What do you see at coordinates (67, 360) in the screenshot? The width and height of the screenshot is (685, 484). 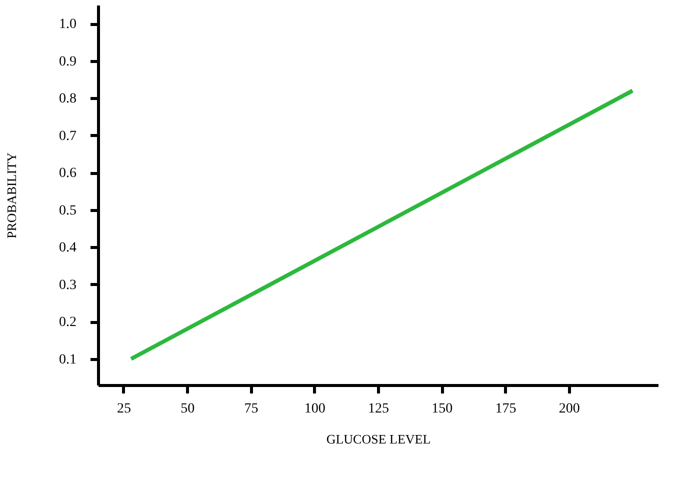 I see `y-tick-label: 0.1` at bounding box center [67, 360].